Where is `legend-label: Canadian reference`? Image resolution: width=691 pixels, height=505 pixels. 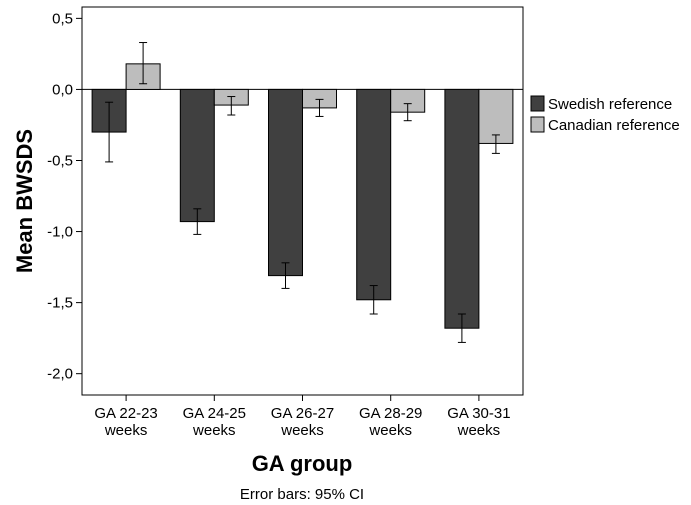
legend-label: Canadian reference is located at coordinates (614, 125).